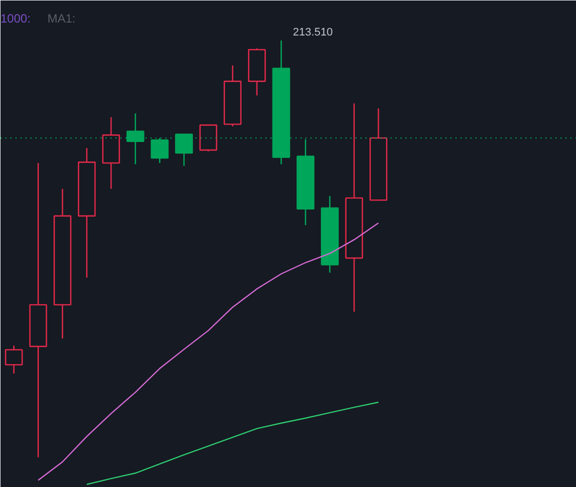  I want to click on text: MA1:, so click(62, 19).